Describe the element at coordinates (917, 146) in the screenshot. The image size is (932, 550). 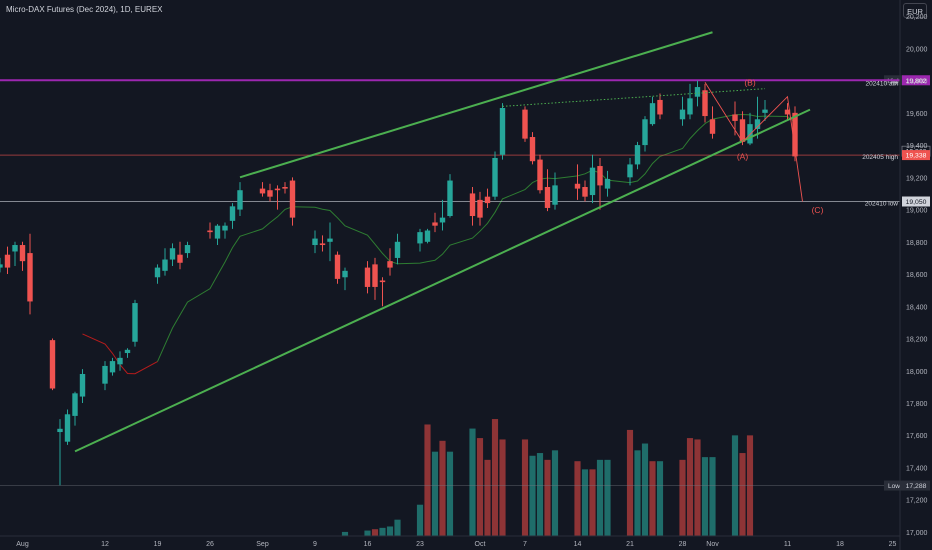
I see `price-tick-label: 19,400` at that location.